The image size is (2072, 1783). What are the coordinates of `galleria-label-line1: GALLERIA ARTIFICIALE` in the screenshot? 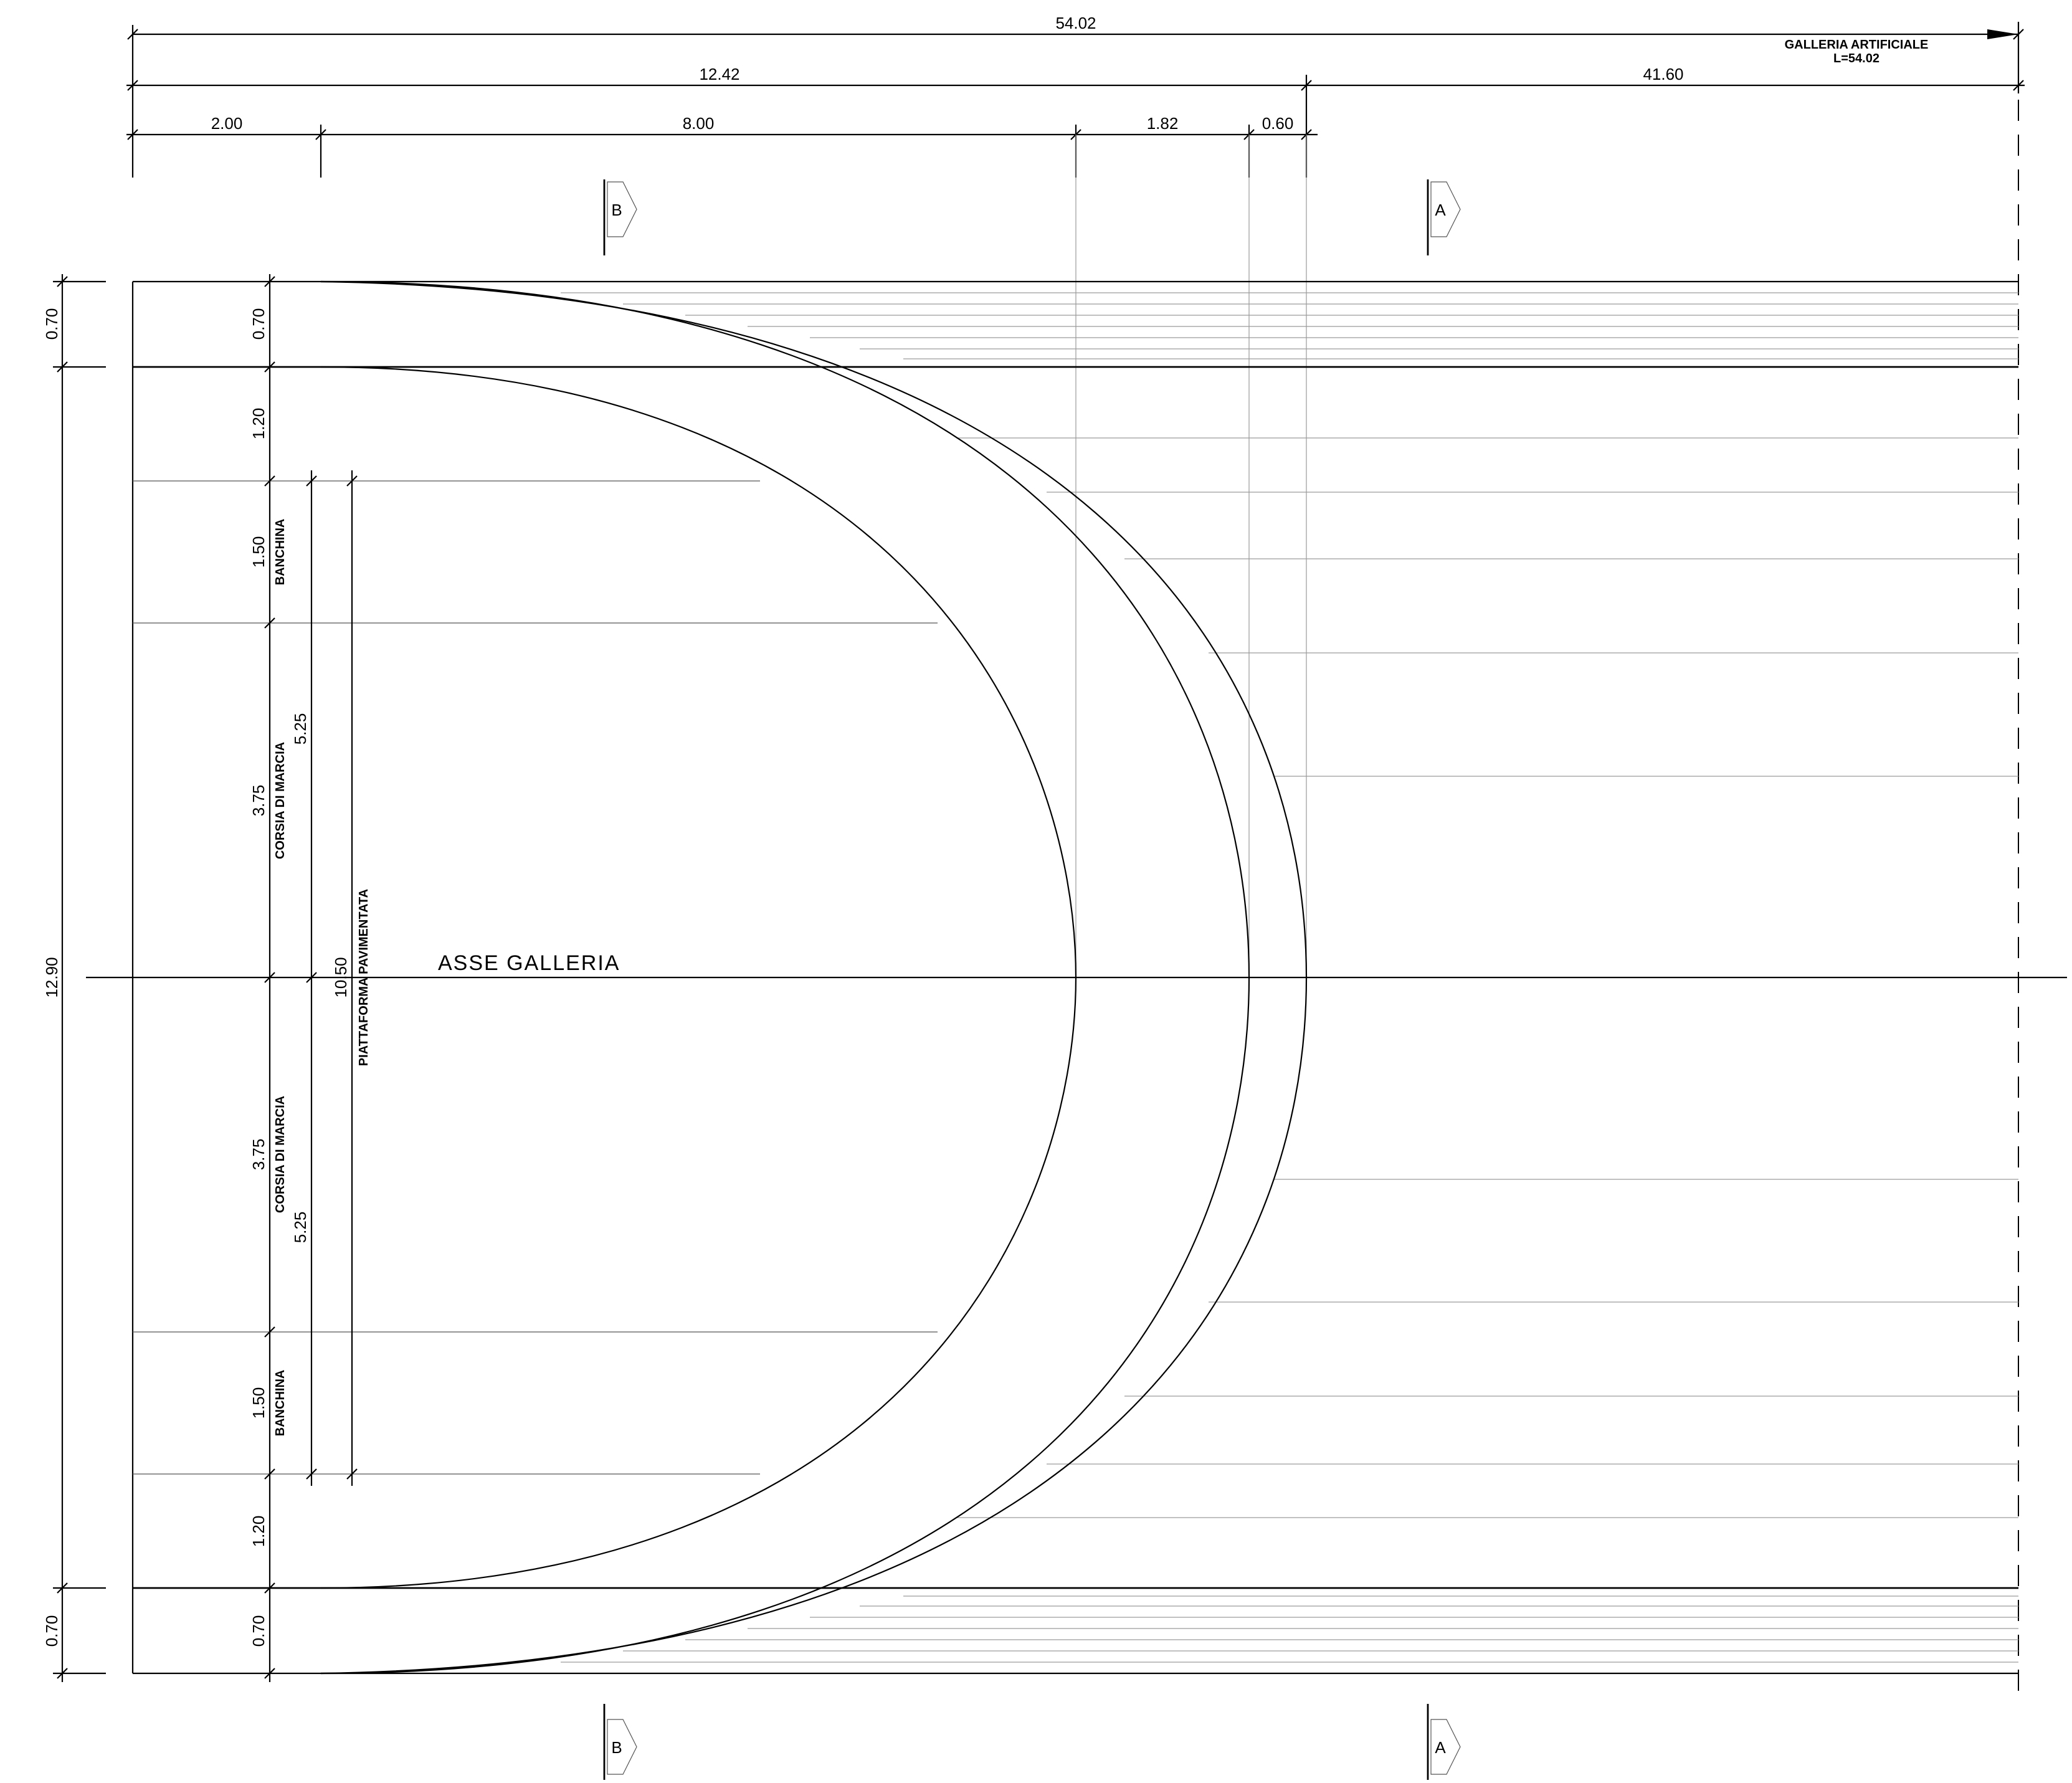 It's located at (1857, 45).